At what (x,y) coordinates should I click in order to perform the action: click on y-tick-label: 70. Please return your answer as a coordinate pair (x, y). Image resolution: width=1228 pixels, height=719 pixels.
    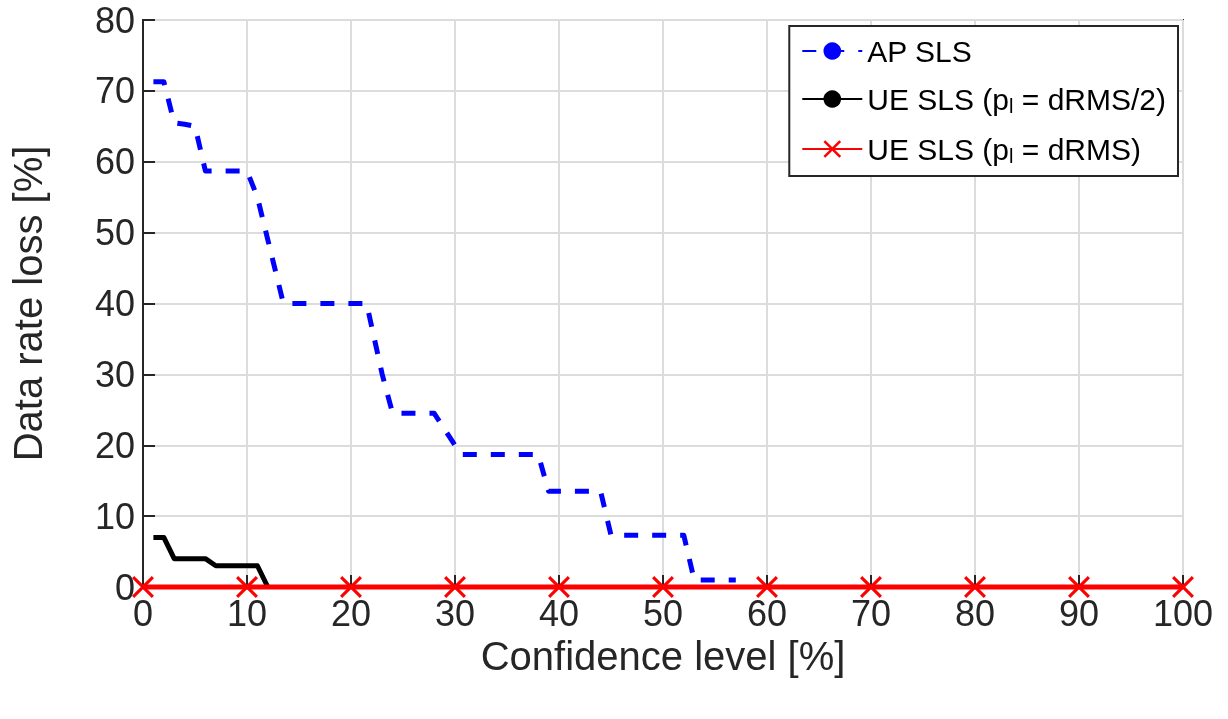
    Looking at the image, I should click on (114, 91).